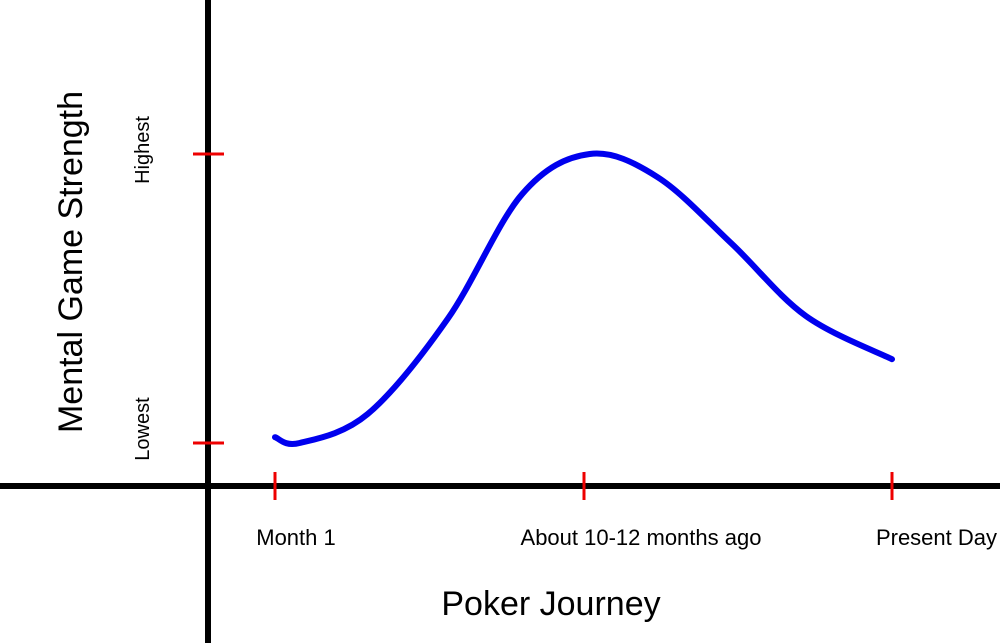 This screenshot has width=1000, height=643. Describe the element at coordinates (71, 262) in the screenshot. I see `y-axis-label: Mental Game Strength` at that location.